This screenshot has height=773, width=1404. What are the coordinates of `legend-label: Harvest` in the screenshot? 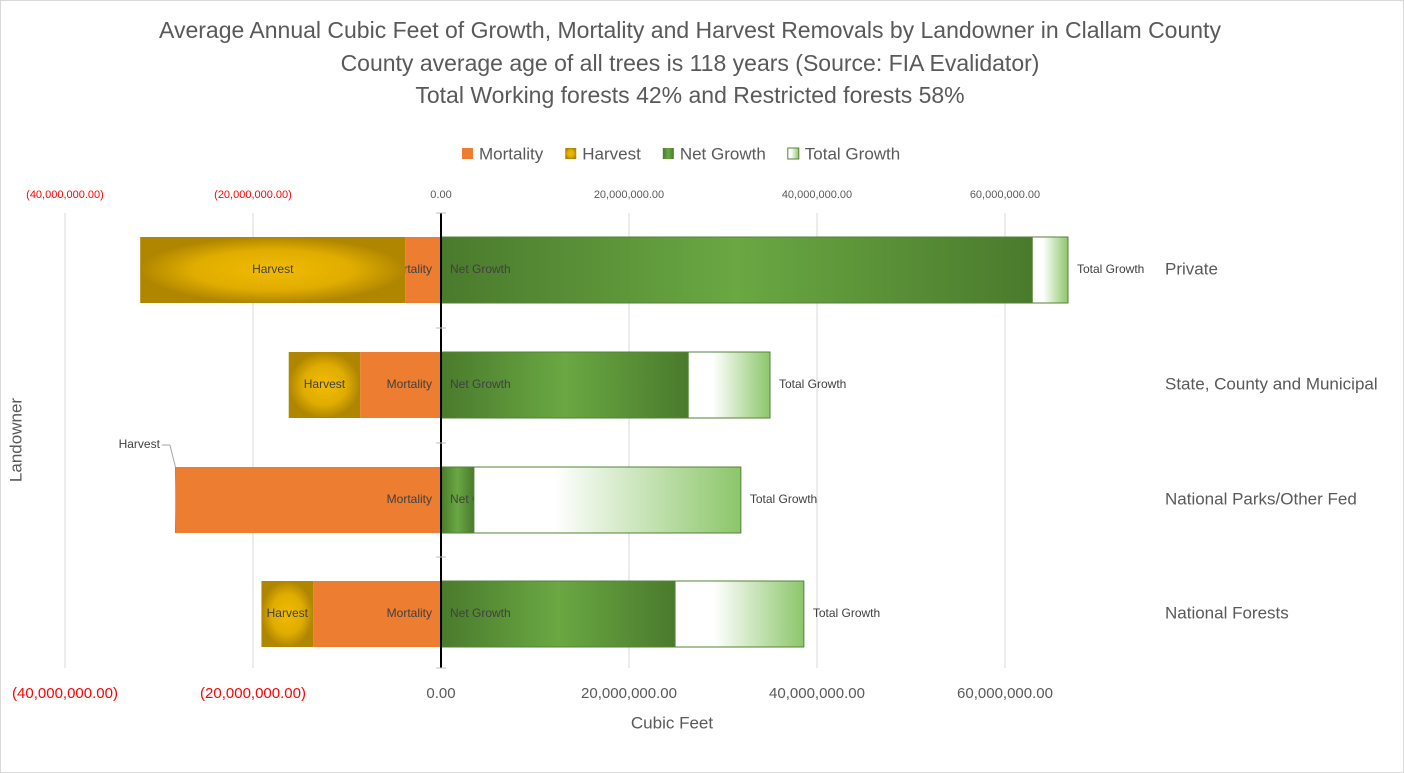 It's located at (611, 153).